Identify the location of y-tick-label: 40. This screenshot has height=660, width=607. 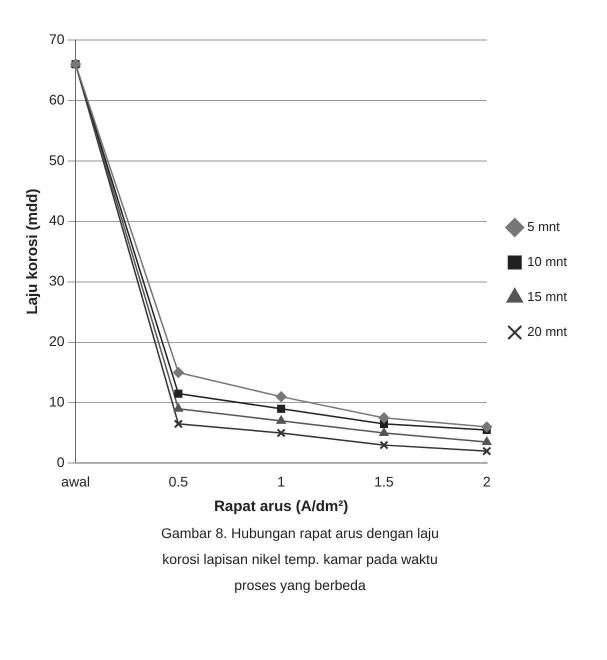
(56, 220).